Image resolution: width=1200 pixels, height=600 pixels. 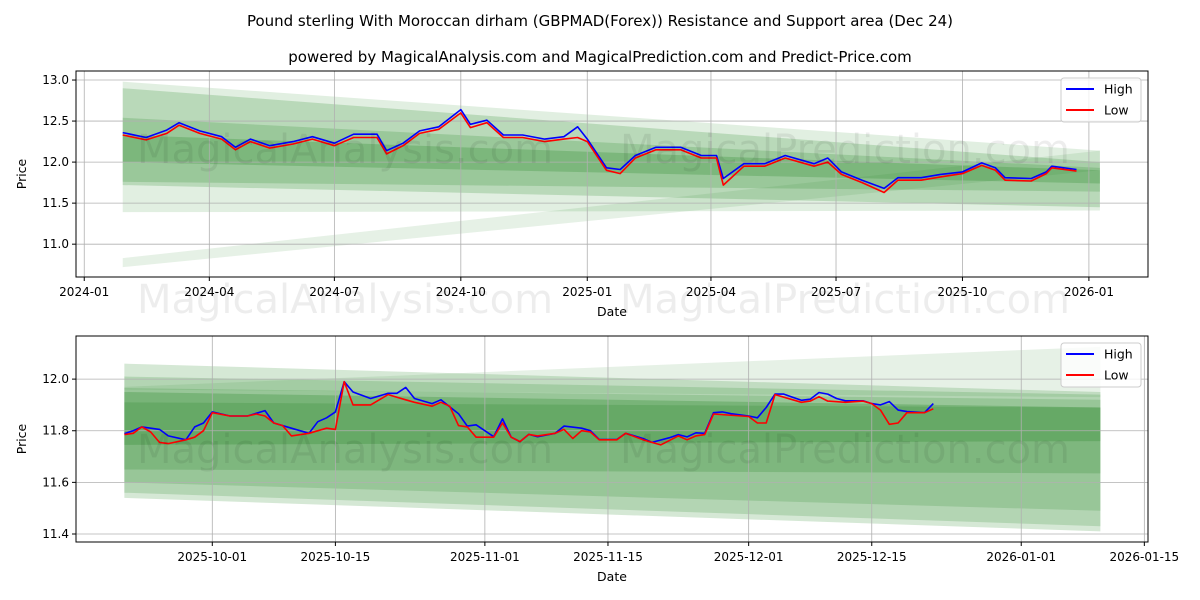 I want to click on y-tick-label: 11.0, so click(x=55, y=244).